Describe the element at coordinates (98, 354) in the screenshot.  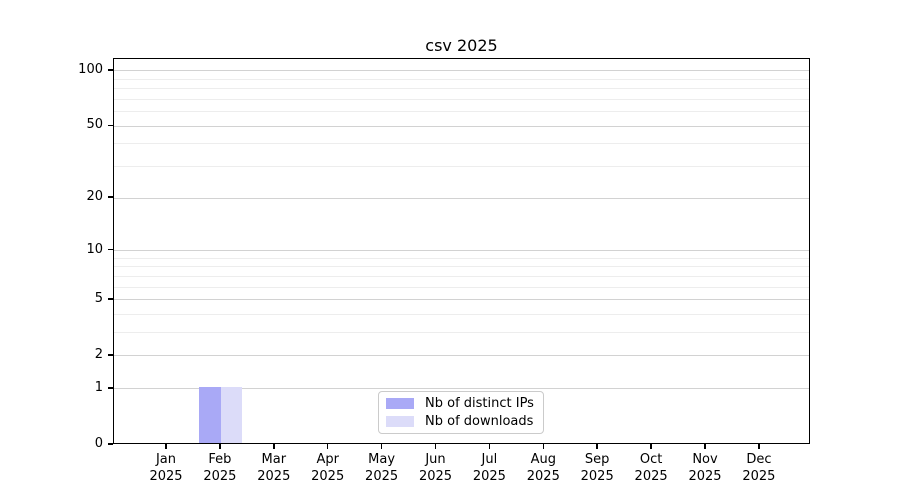
I see `y-tick-label: 2` at that location.